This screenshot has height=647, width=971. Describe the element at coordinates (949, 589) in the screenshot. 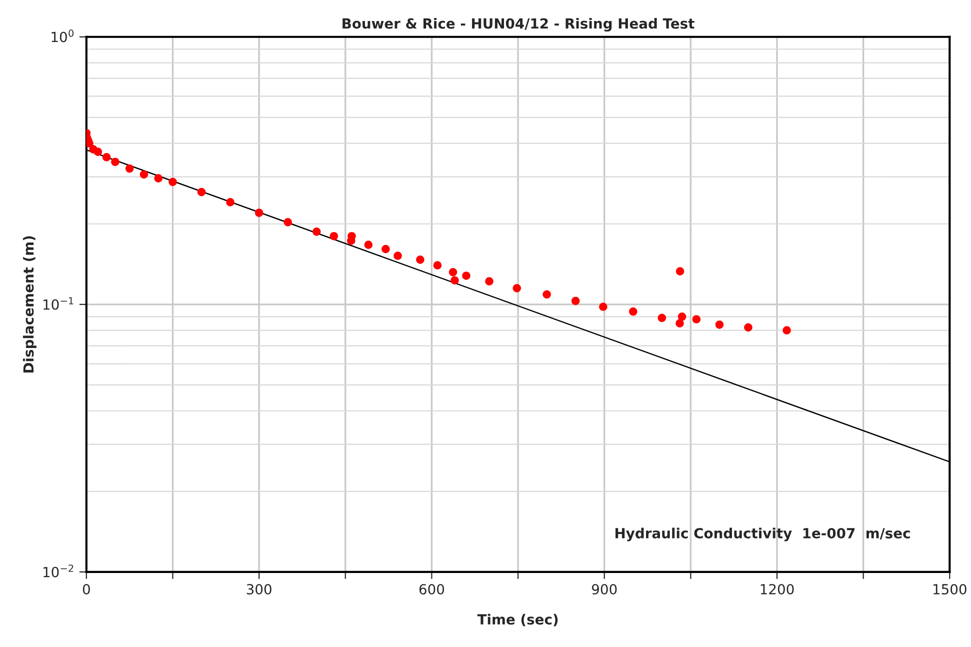

I see `x-tick-label: 1500` at that location.